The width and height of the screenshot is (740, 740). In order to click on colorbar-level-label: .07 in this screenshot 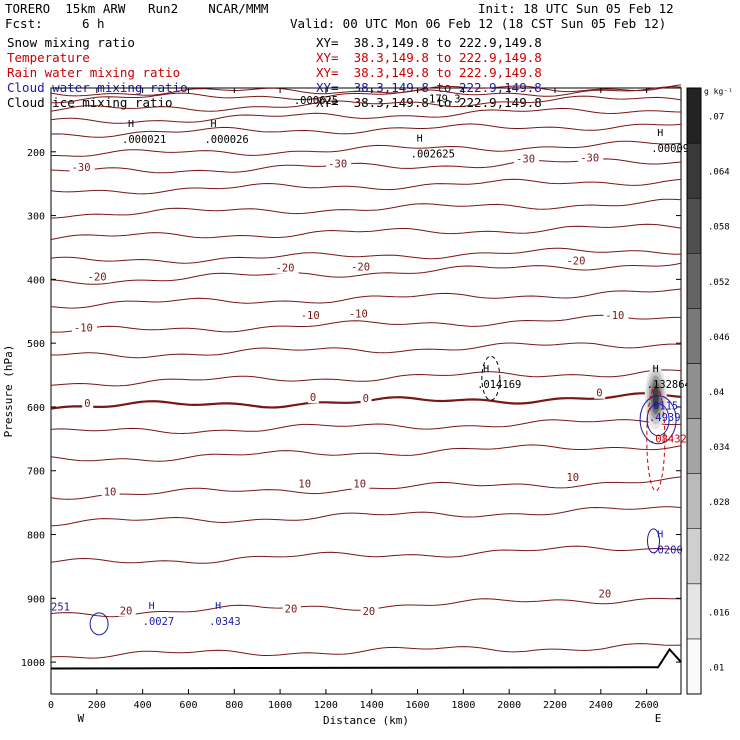, I will do `click(716, 118)`.